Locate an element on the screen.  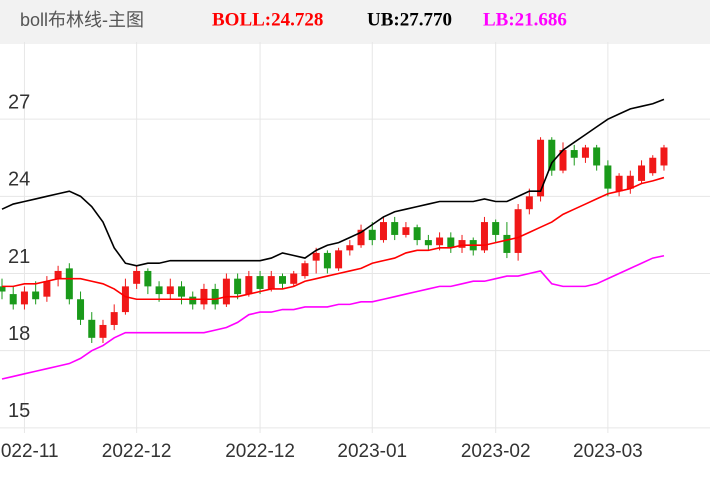
y-tick-label: 24 is located at coordinates (19, 180).